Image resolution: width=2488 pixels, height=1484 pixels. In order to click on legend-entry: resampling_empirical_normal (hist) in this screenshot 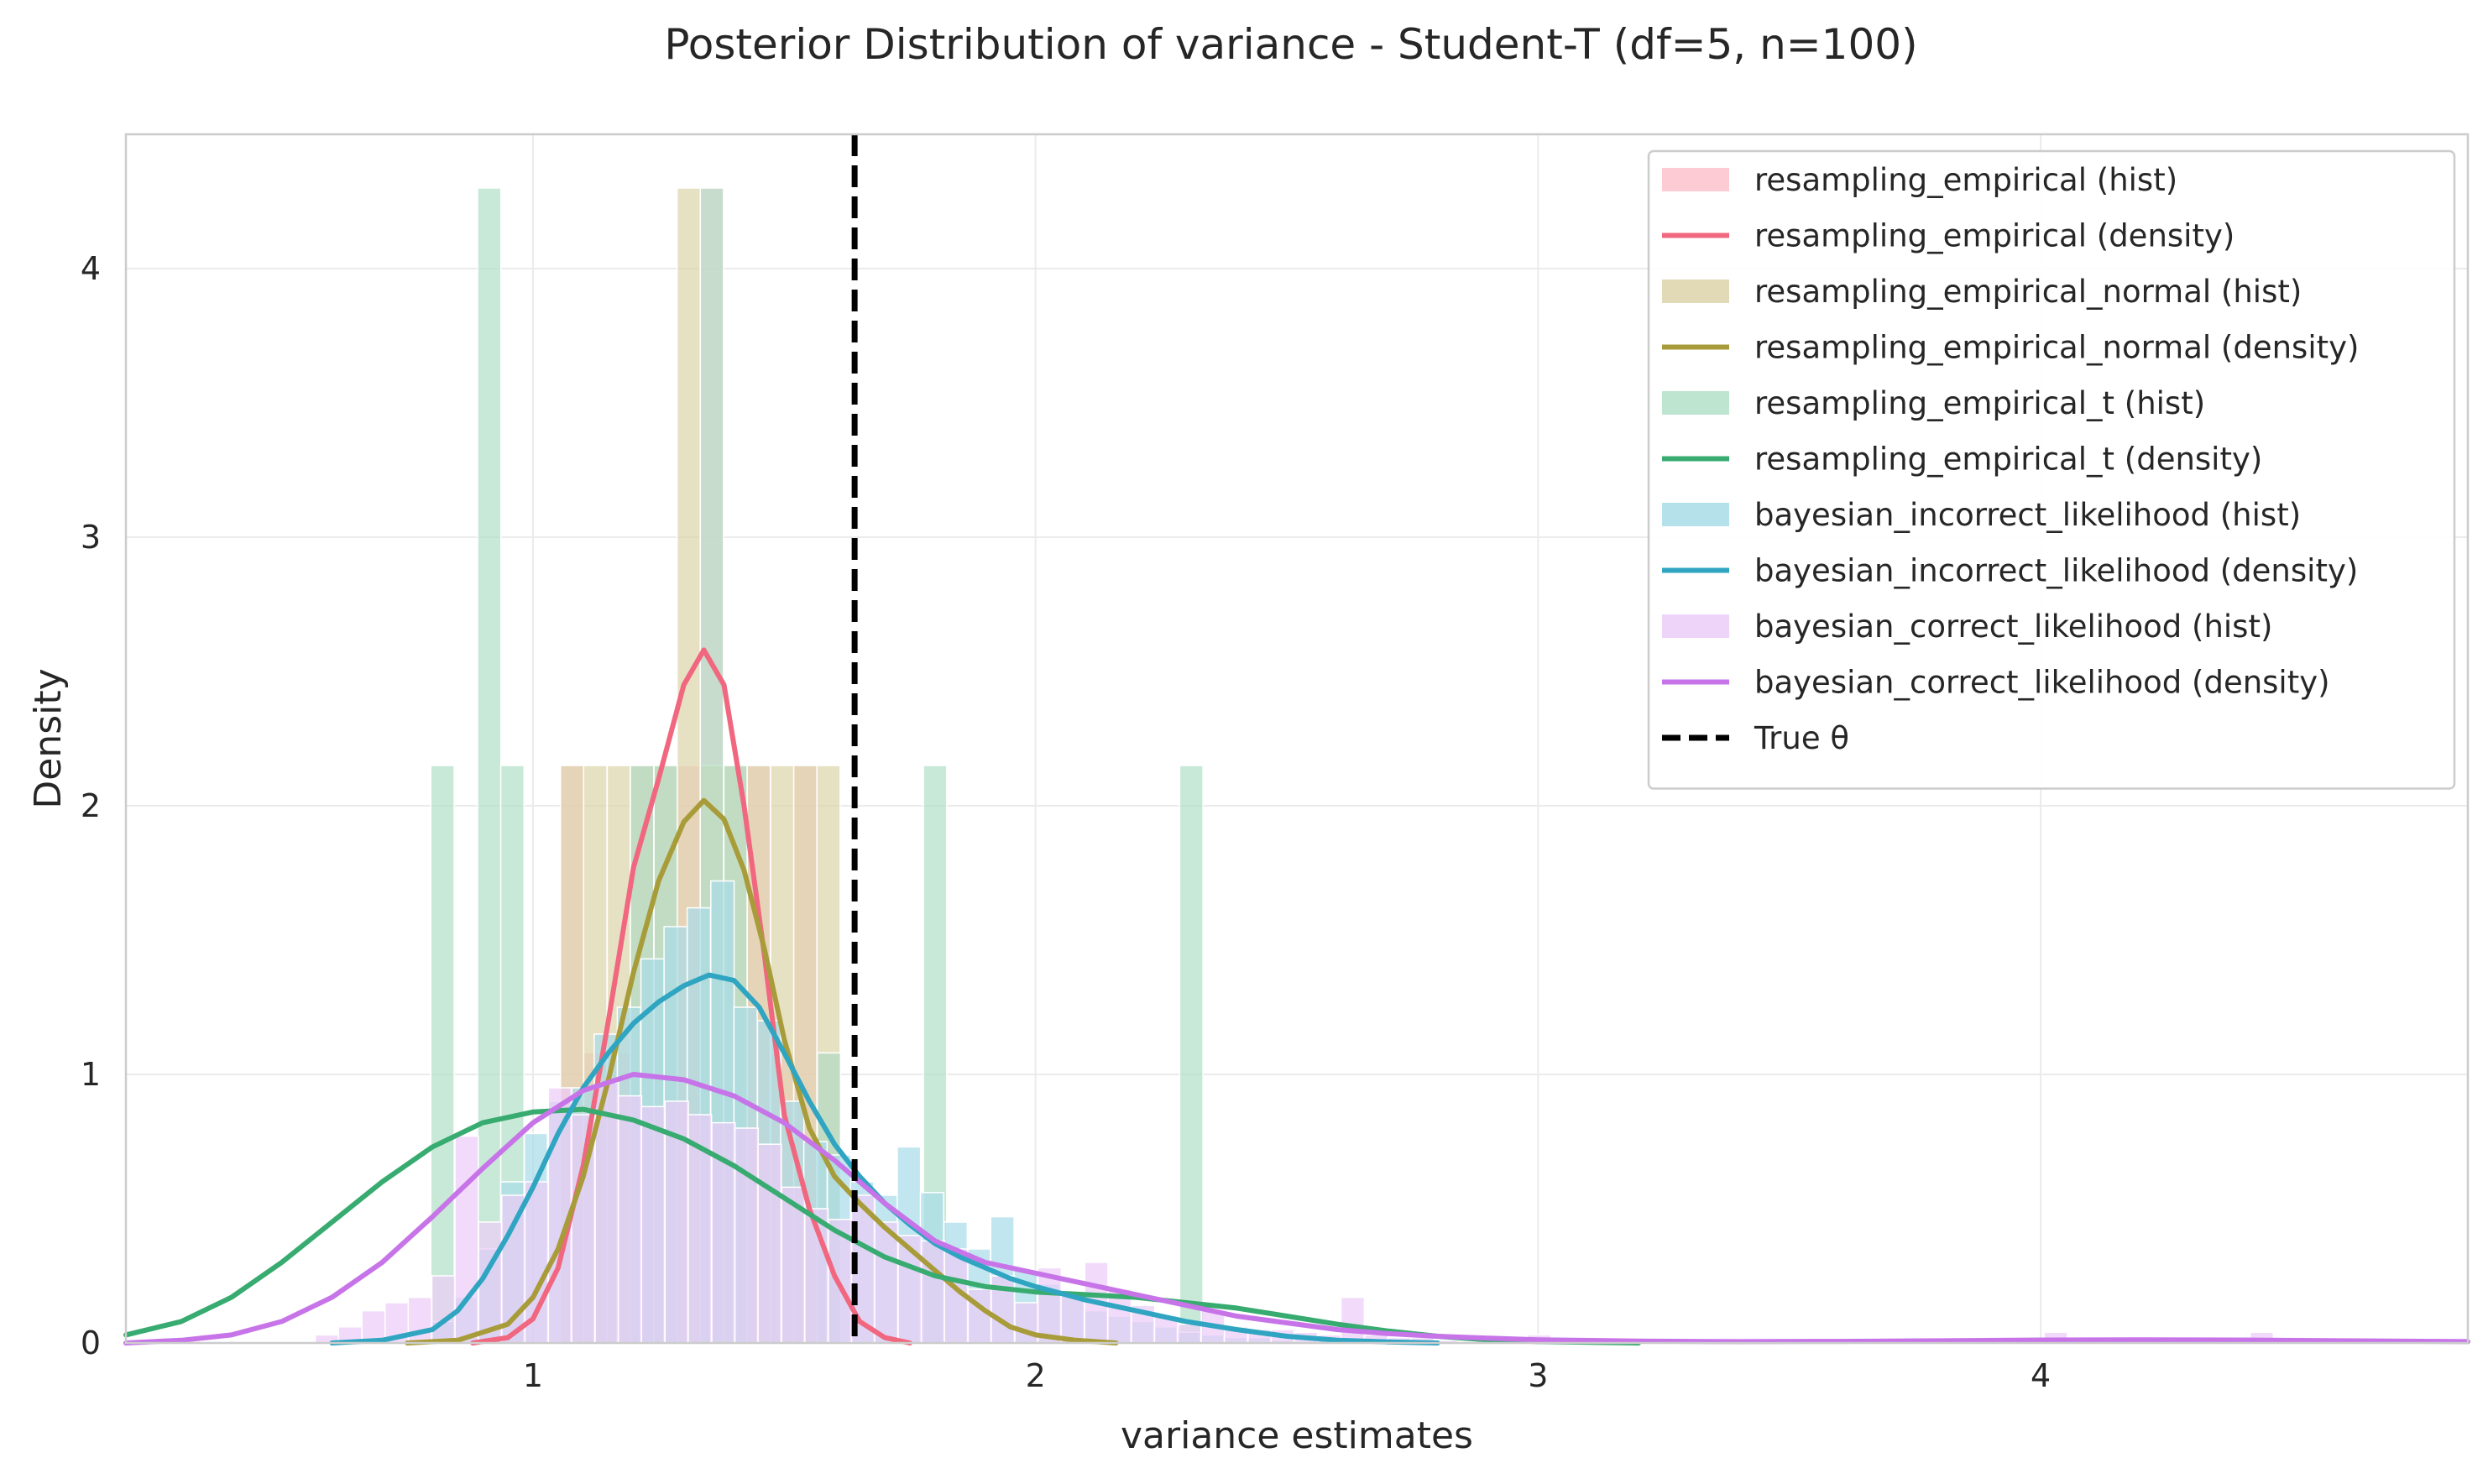, I will do `click(1982, 292)`.